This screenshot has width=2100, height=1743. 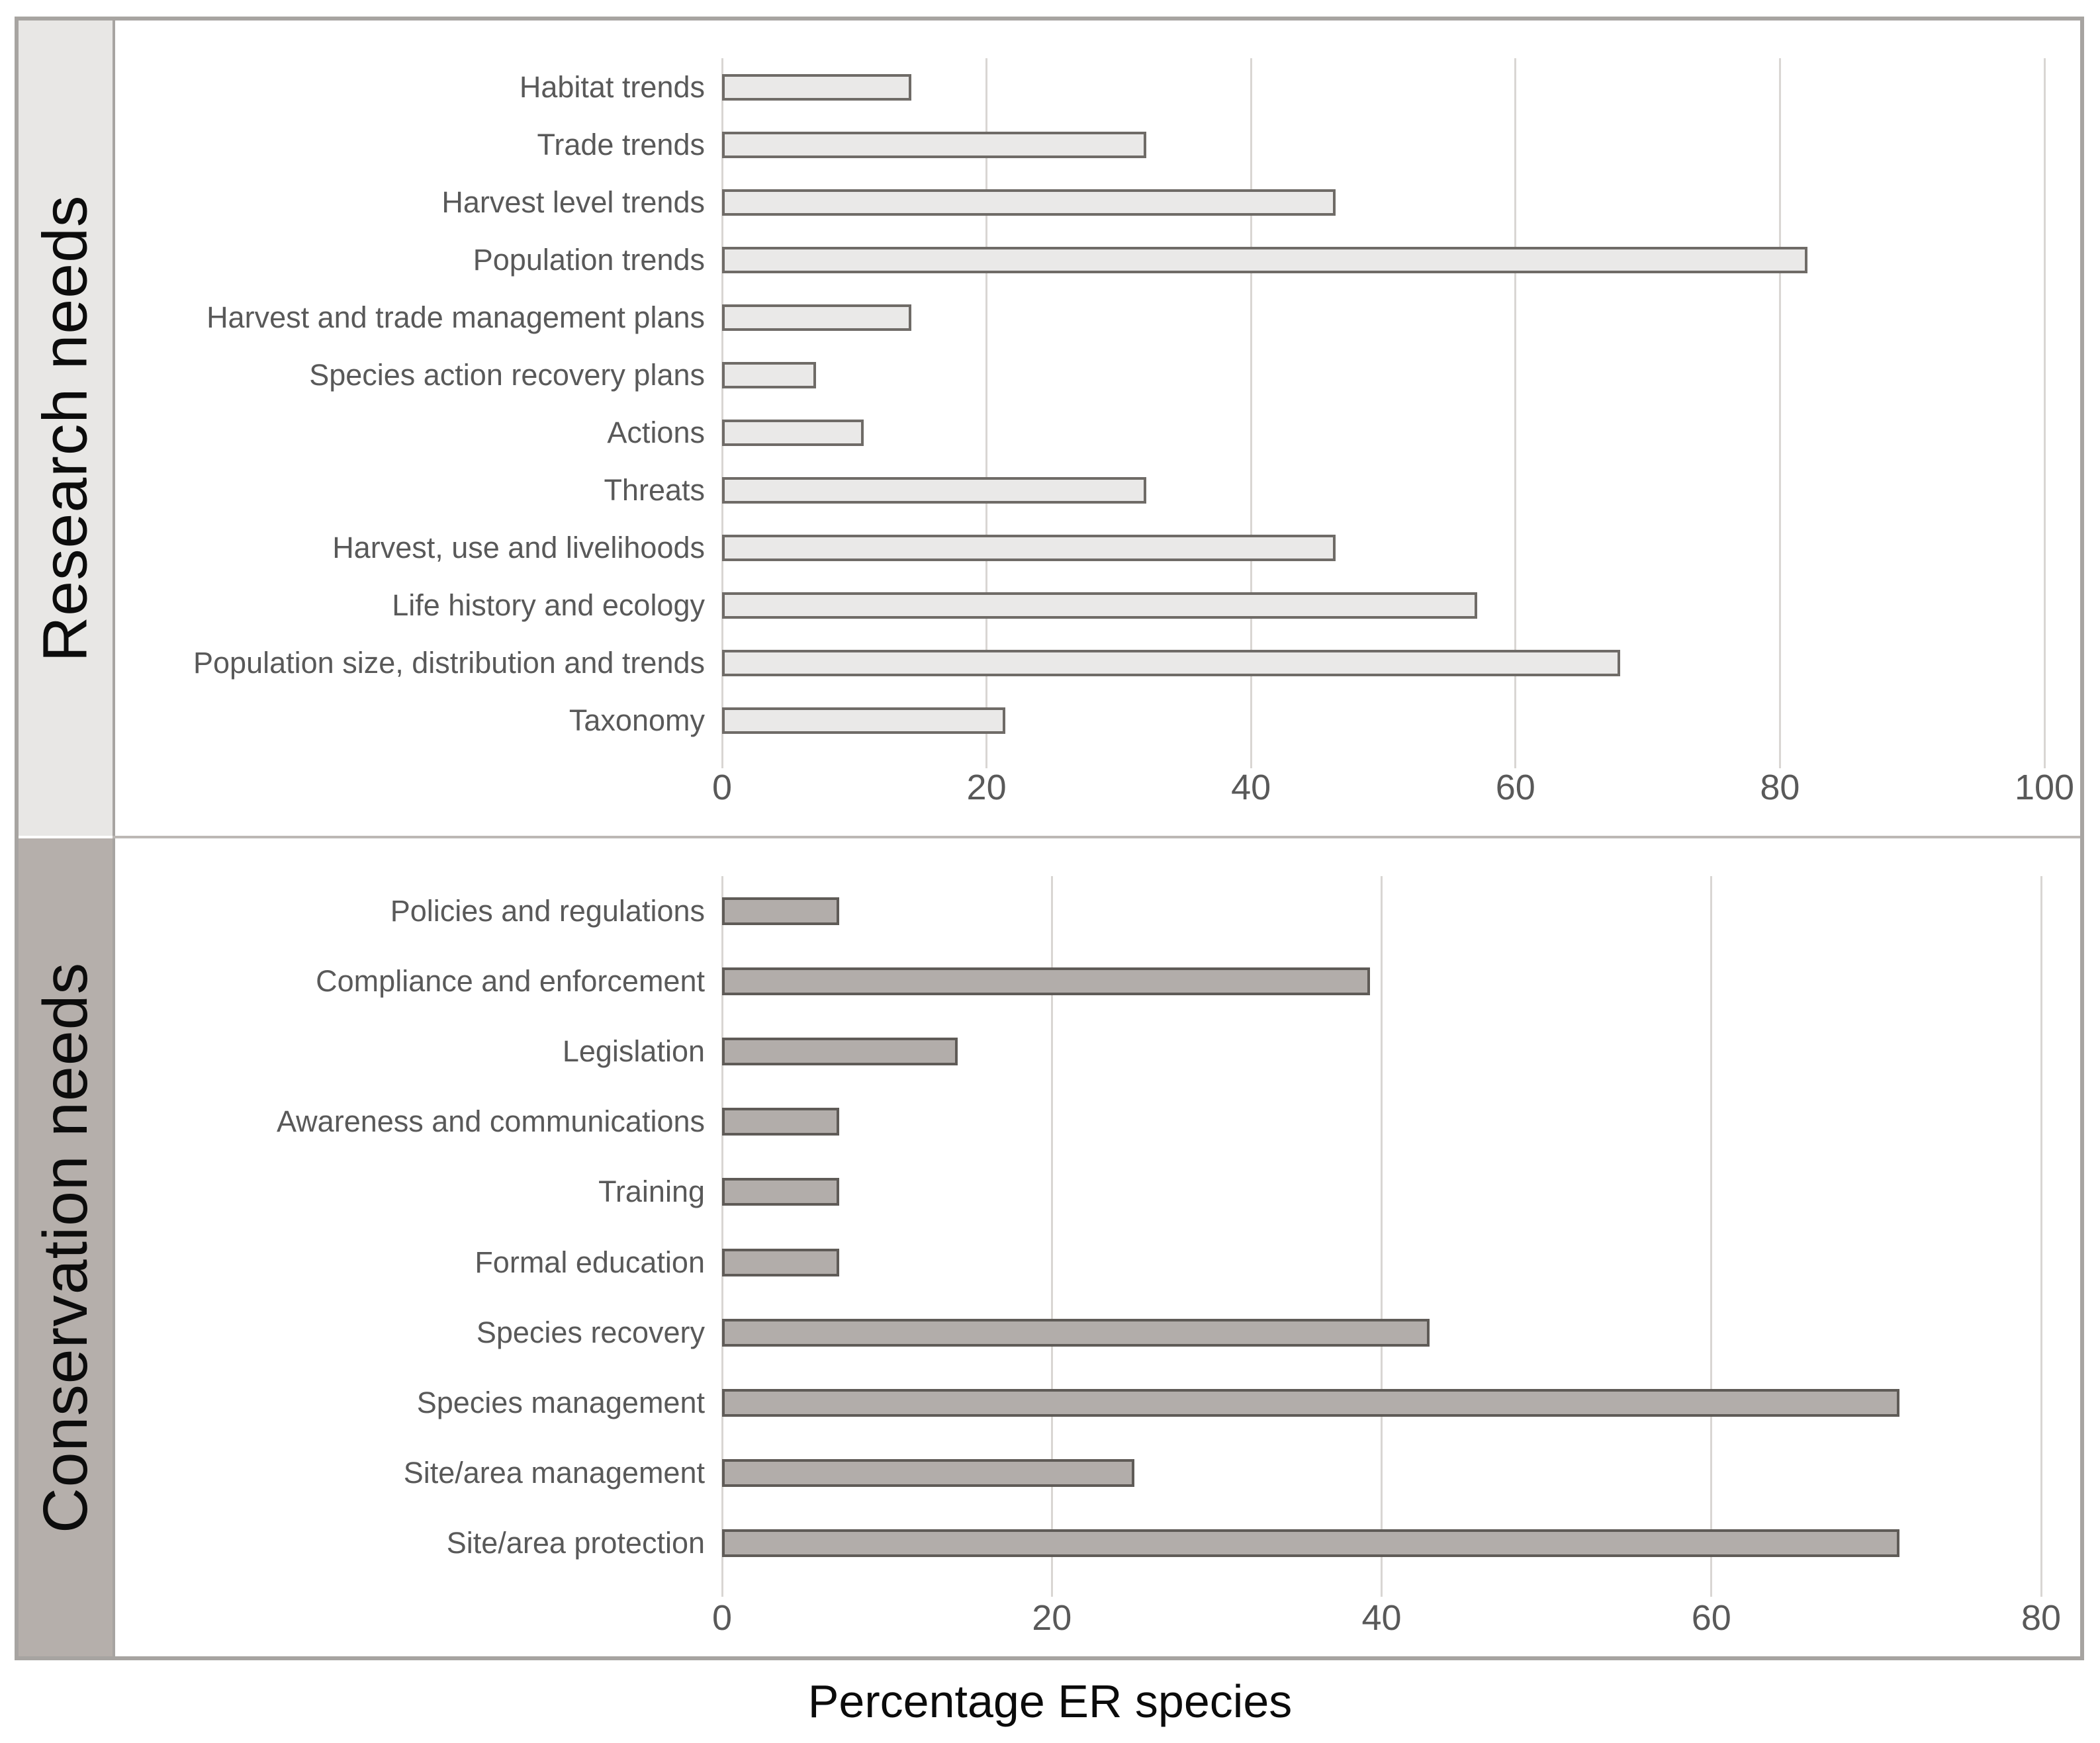 I want to click on bar-harvest-level-trends, so click(x=1029, y=202).